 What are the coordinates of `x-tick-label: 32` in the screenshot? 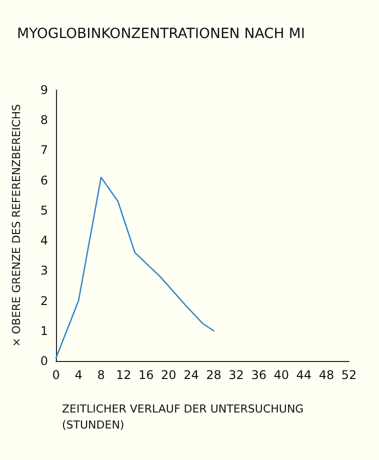 It's located at (236, 375).